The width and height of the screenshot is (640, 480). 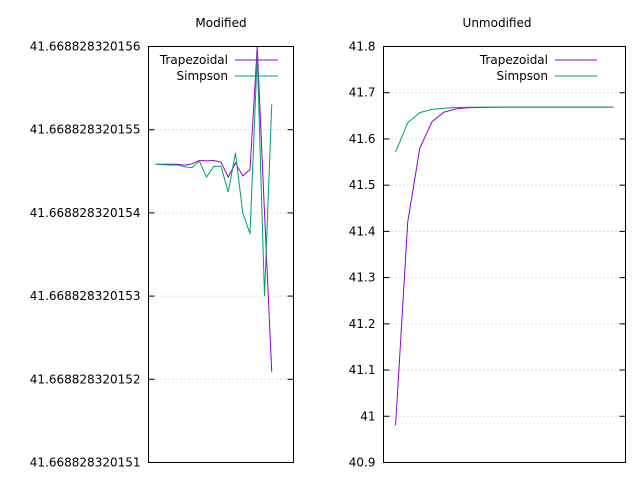 I want to click on y-tick-label: 41.5, so click(x=362, y=185).